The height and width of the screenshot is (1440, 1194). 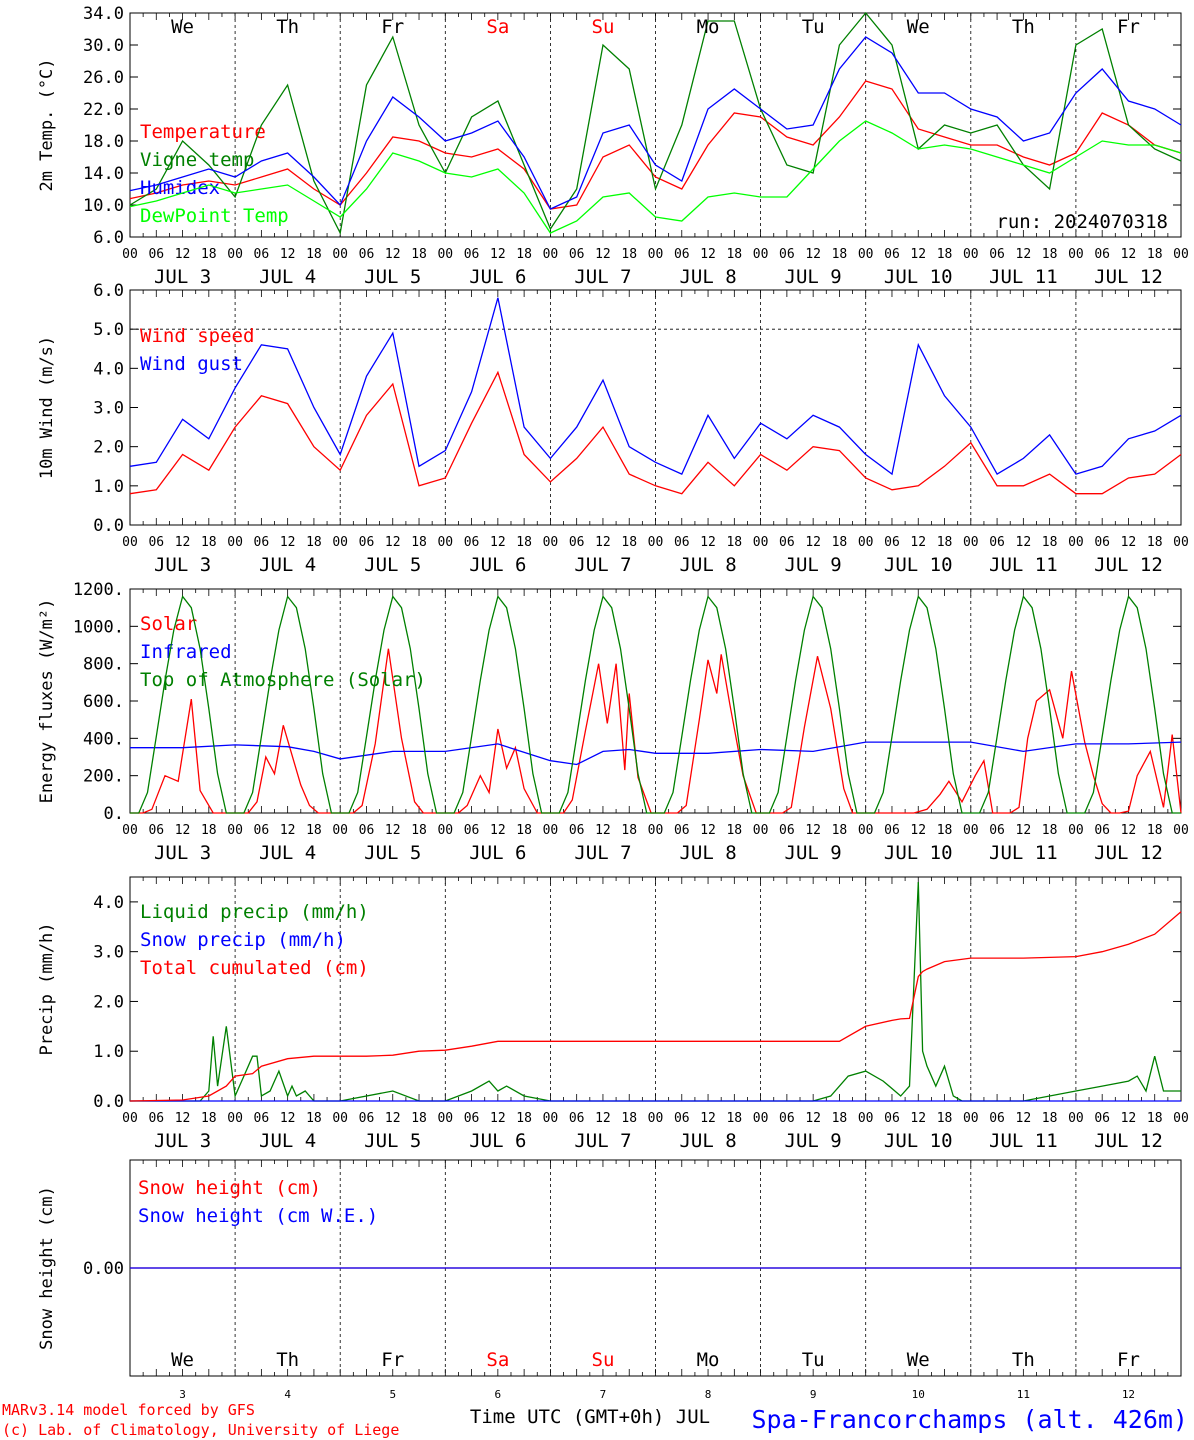 What do you see at coordinates (497, 27) in the screenshot?
I see `weekday-label: Sa` at bounding box center [497, 27].